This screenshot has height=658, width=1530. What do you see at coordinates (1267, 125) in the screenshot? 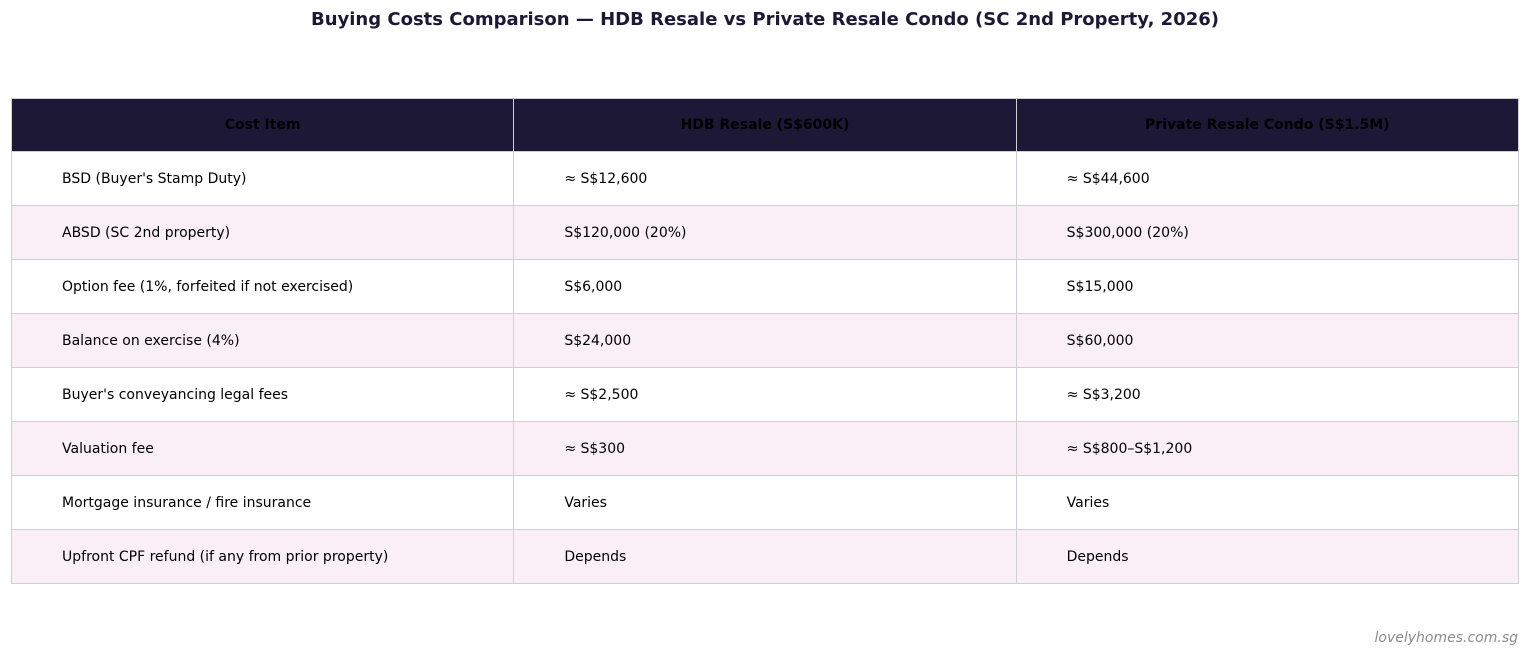
I see `column-header-private-condo: Private Resale Condo (S$1.5M)` at bounding box center [1267, 125].